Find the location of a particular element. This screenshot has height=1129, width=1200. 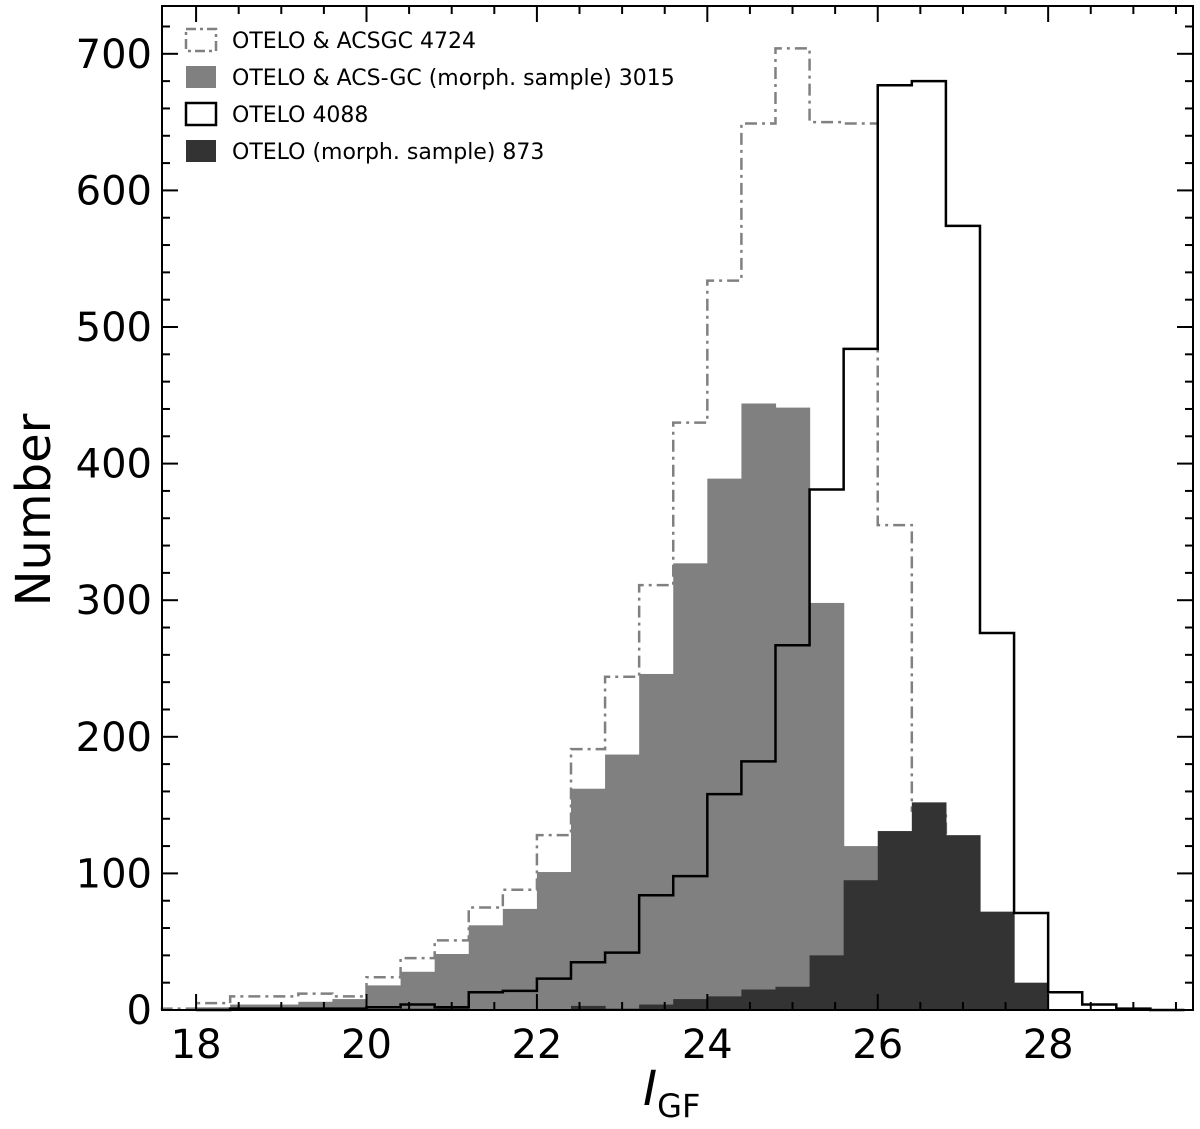

x-axis-label: IGF is located at coordinates (671, 1093).